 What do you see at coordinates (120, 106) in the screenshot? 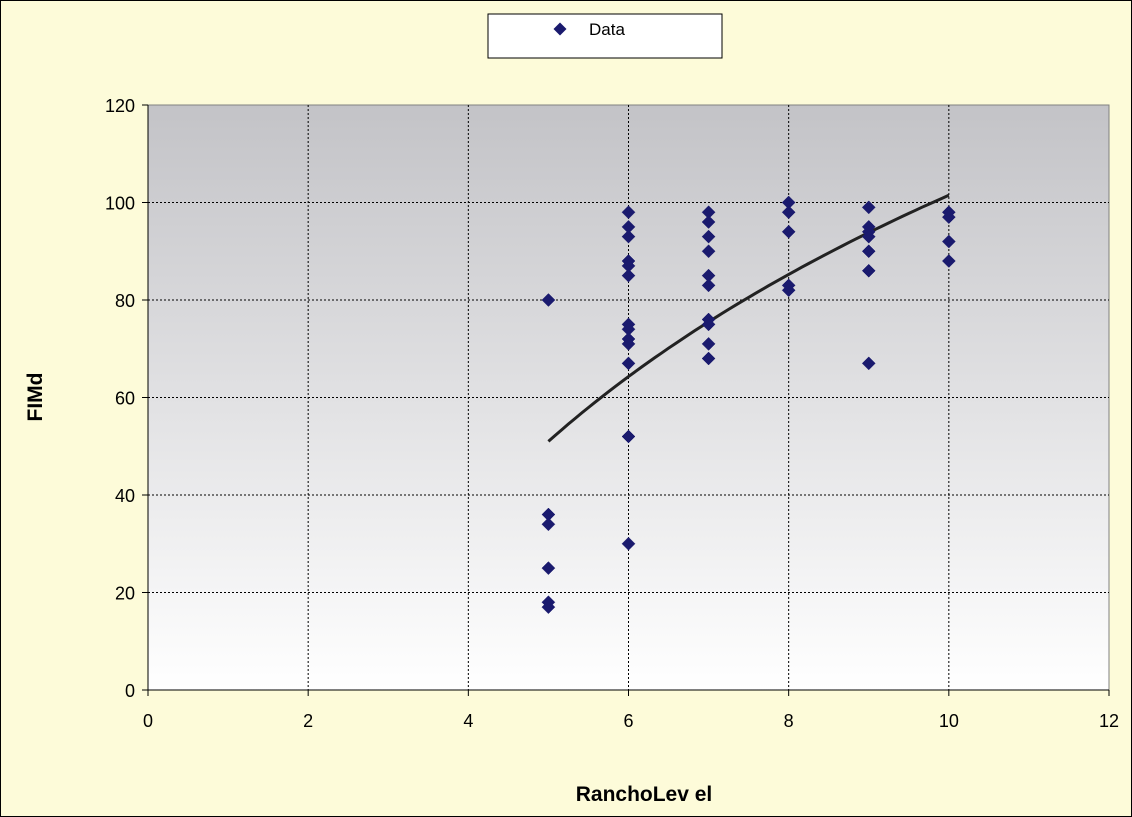
I see `y-tick-label: 120` at bounding box center [120, 106].